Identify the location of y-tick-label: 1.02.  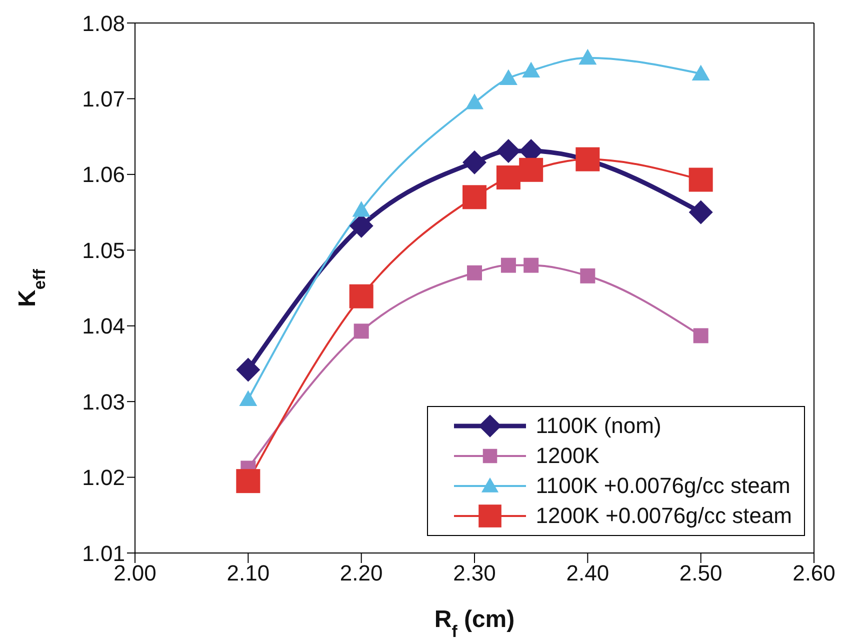
(103, 477).